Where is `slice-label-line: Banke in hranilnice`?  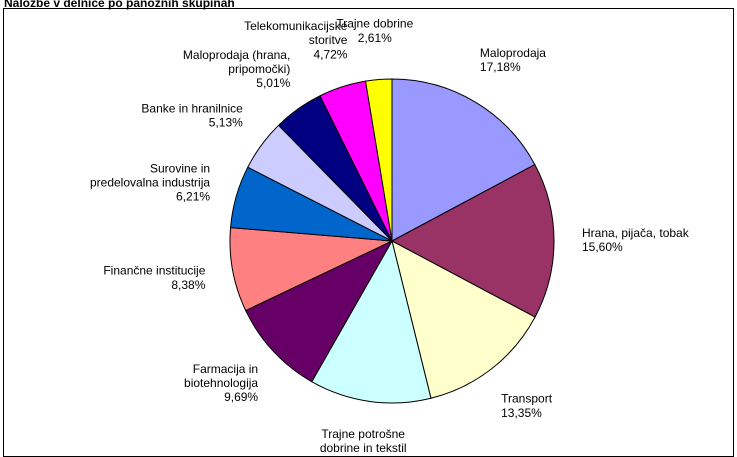
slice-label-line: Banke in hranilnice is located at coordinates (192, 109).